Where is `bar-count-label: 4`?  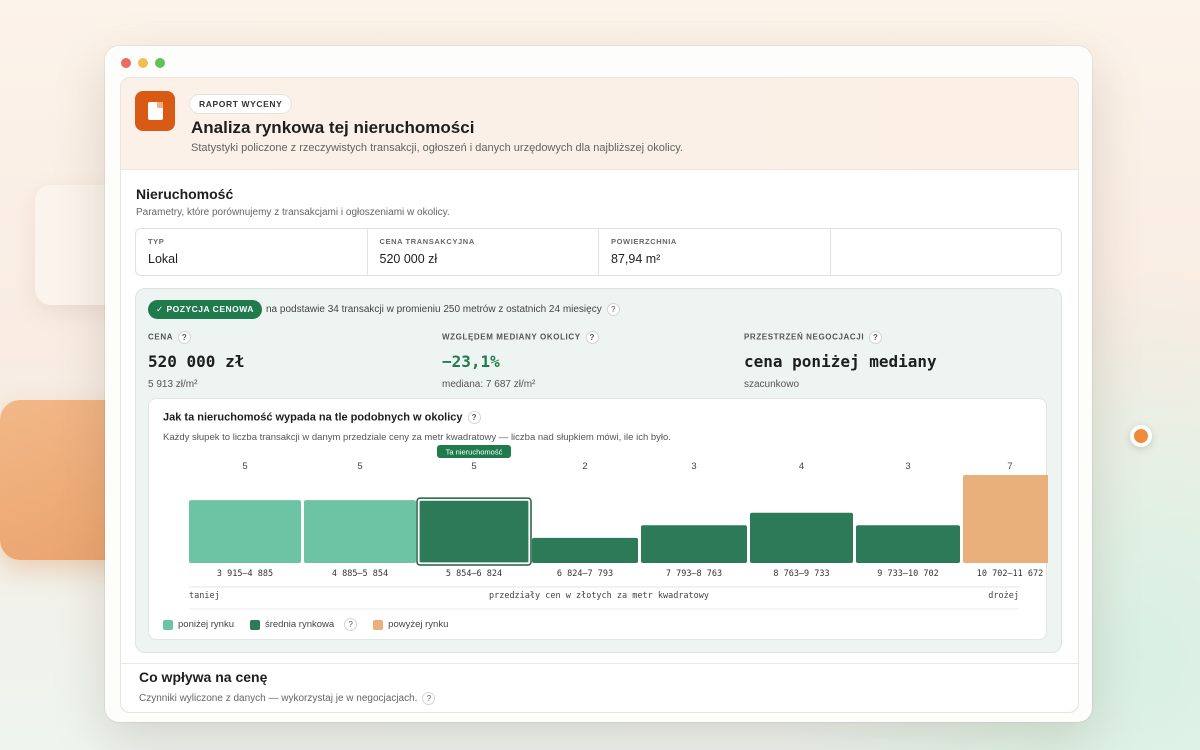
bar-count-label: 4 is located at coordinates (801, 466).